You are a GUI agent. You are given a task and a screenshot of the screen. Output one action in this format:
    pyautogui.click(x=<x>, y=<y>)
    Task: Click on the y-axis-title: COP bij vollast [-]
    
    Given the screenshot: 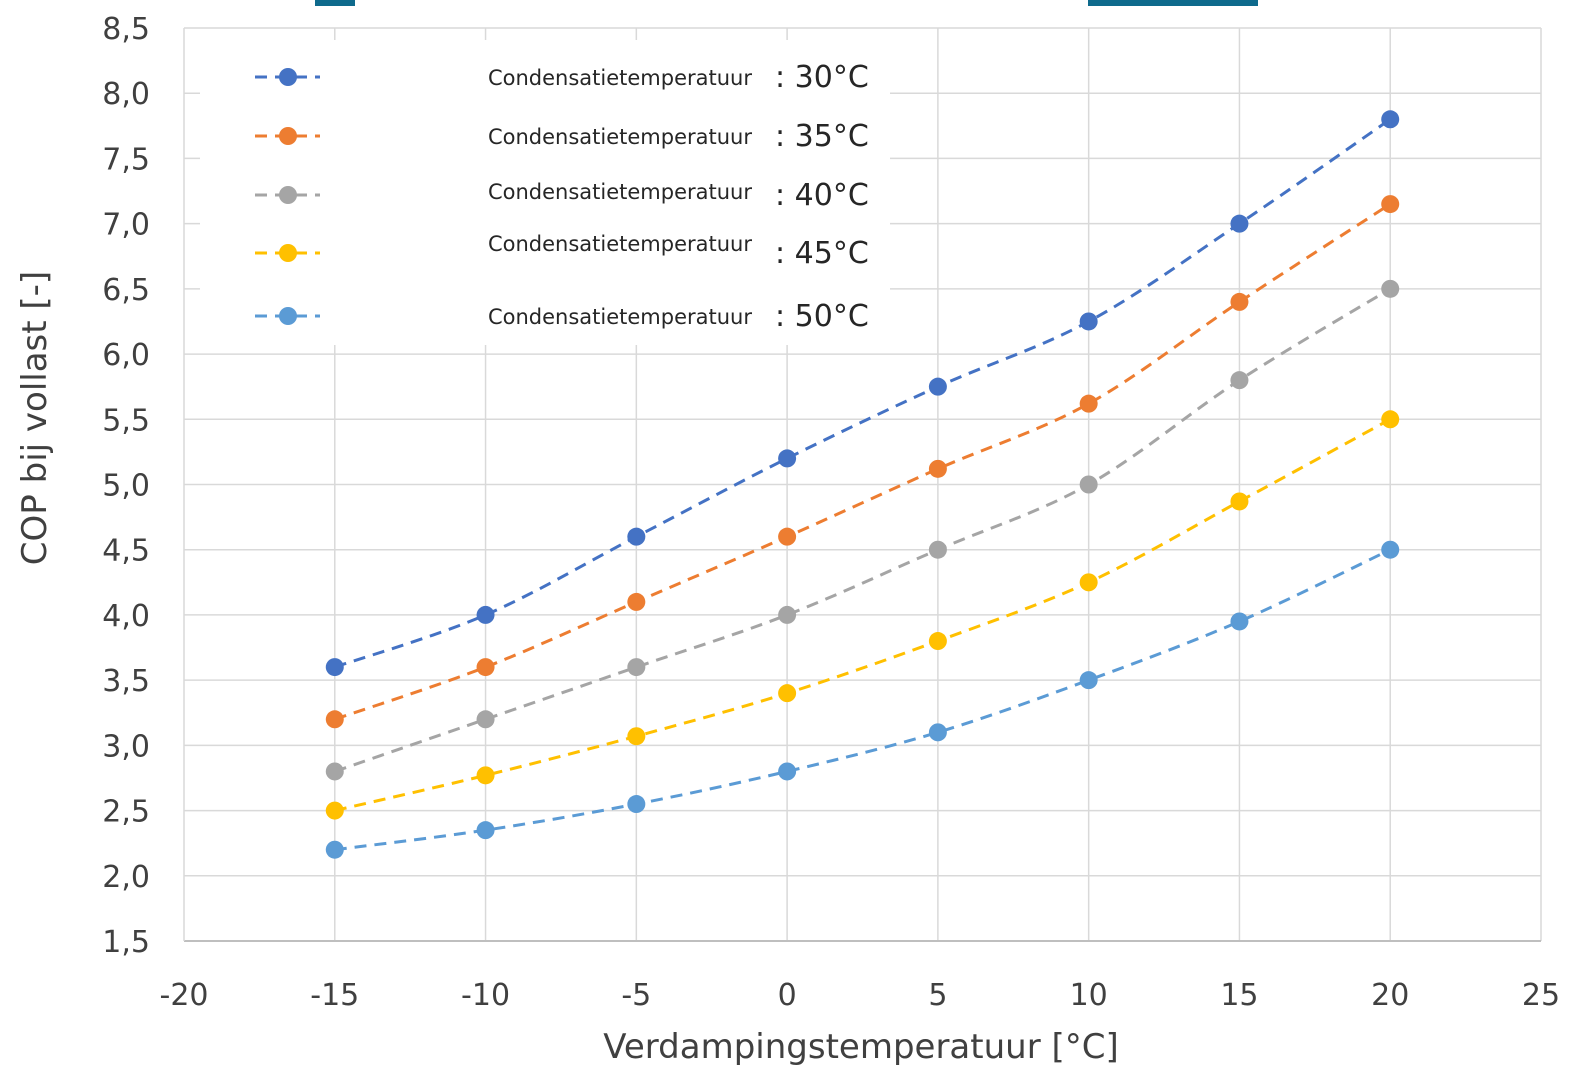 What is the action you would take?
    pyautogui.click(x=35, y=418)
    